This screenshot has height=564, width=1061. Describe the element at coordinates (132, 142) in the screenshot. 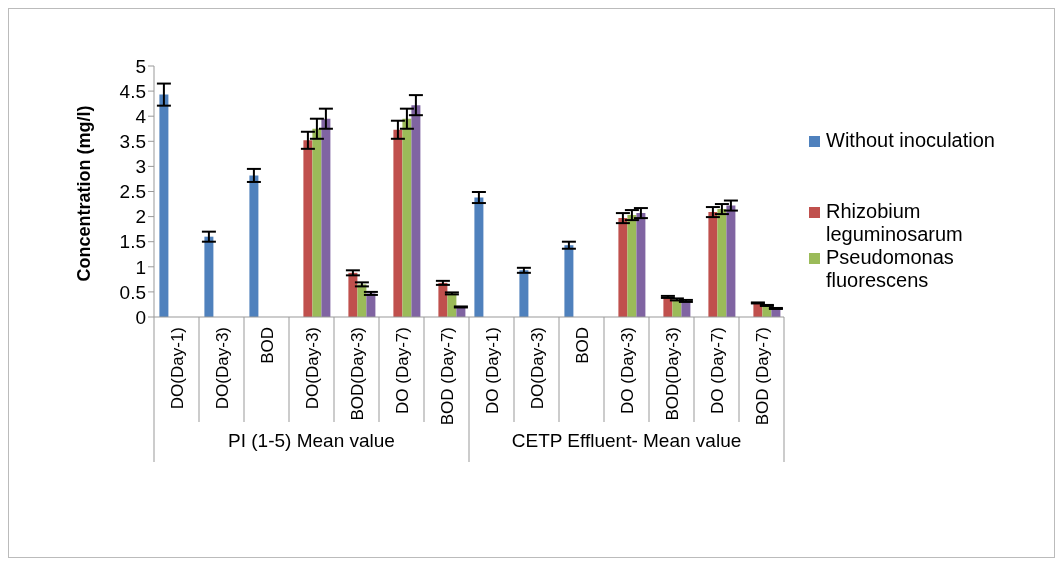

I see `y-tick-label: 3.5` at that location.